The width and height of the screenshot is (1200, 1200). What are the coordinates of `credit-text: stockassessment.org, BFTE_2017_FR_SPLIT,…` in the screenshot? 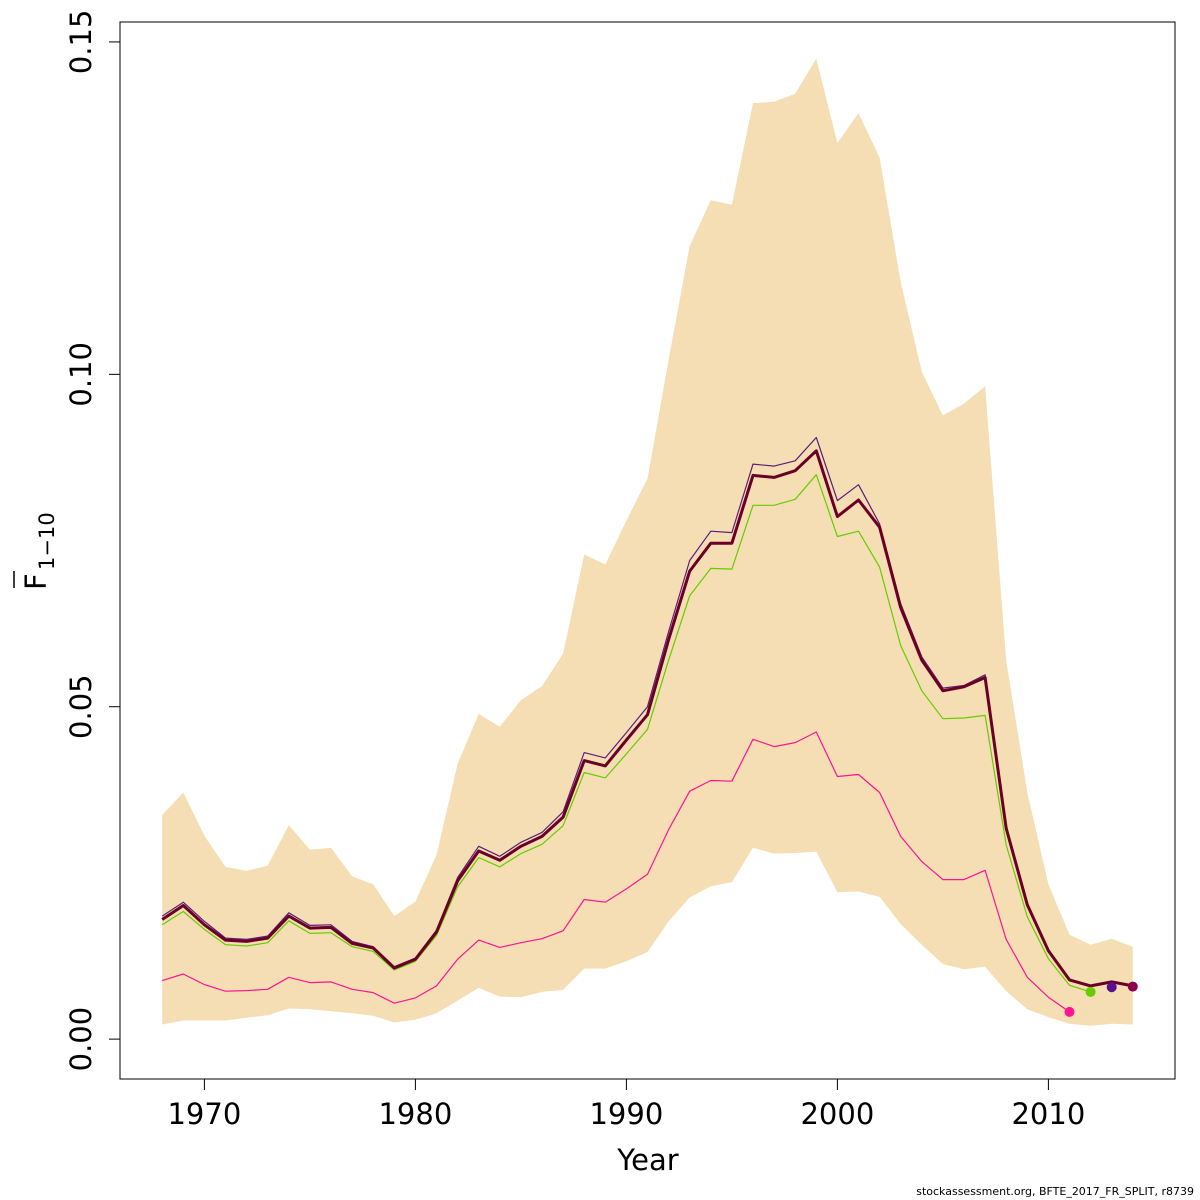 It's located at (1055, 1191).